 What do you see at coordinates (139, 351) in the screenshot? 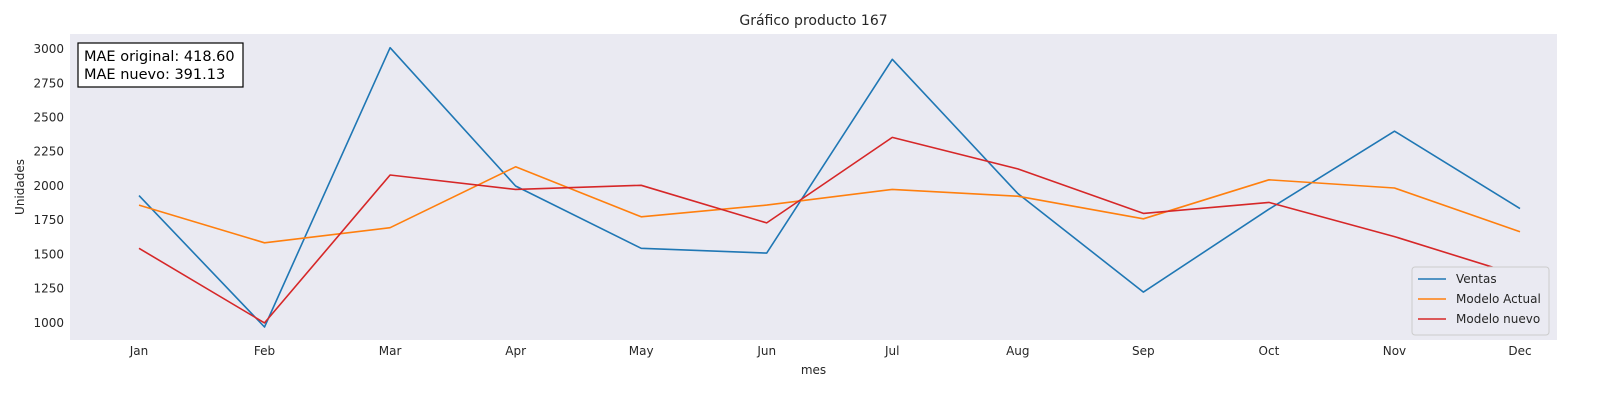
I see `x-tick-label: Jan` at bounding box center [139, 351].